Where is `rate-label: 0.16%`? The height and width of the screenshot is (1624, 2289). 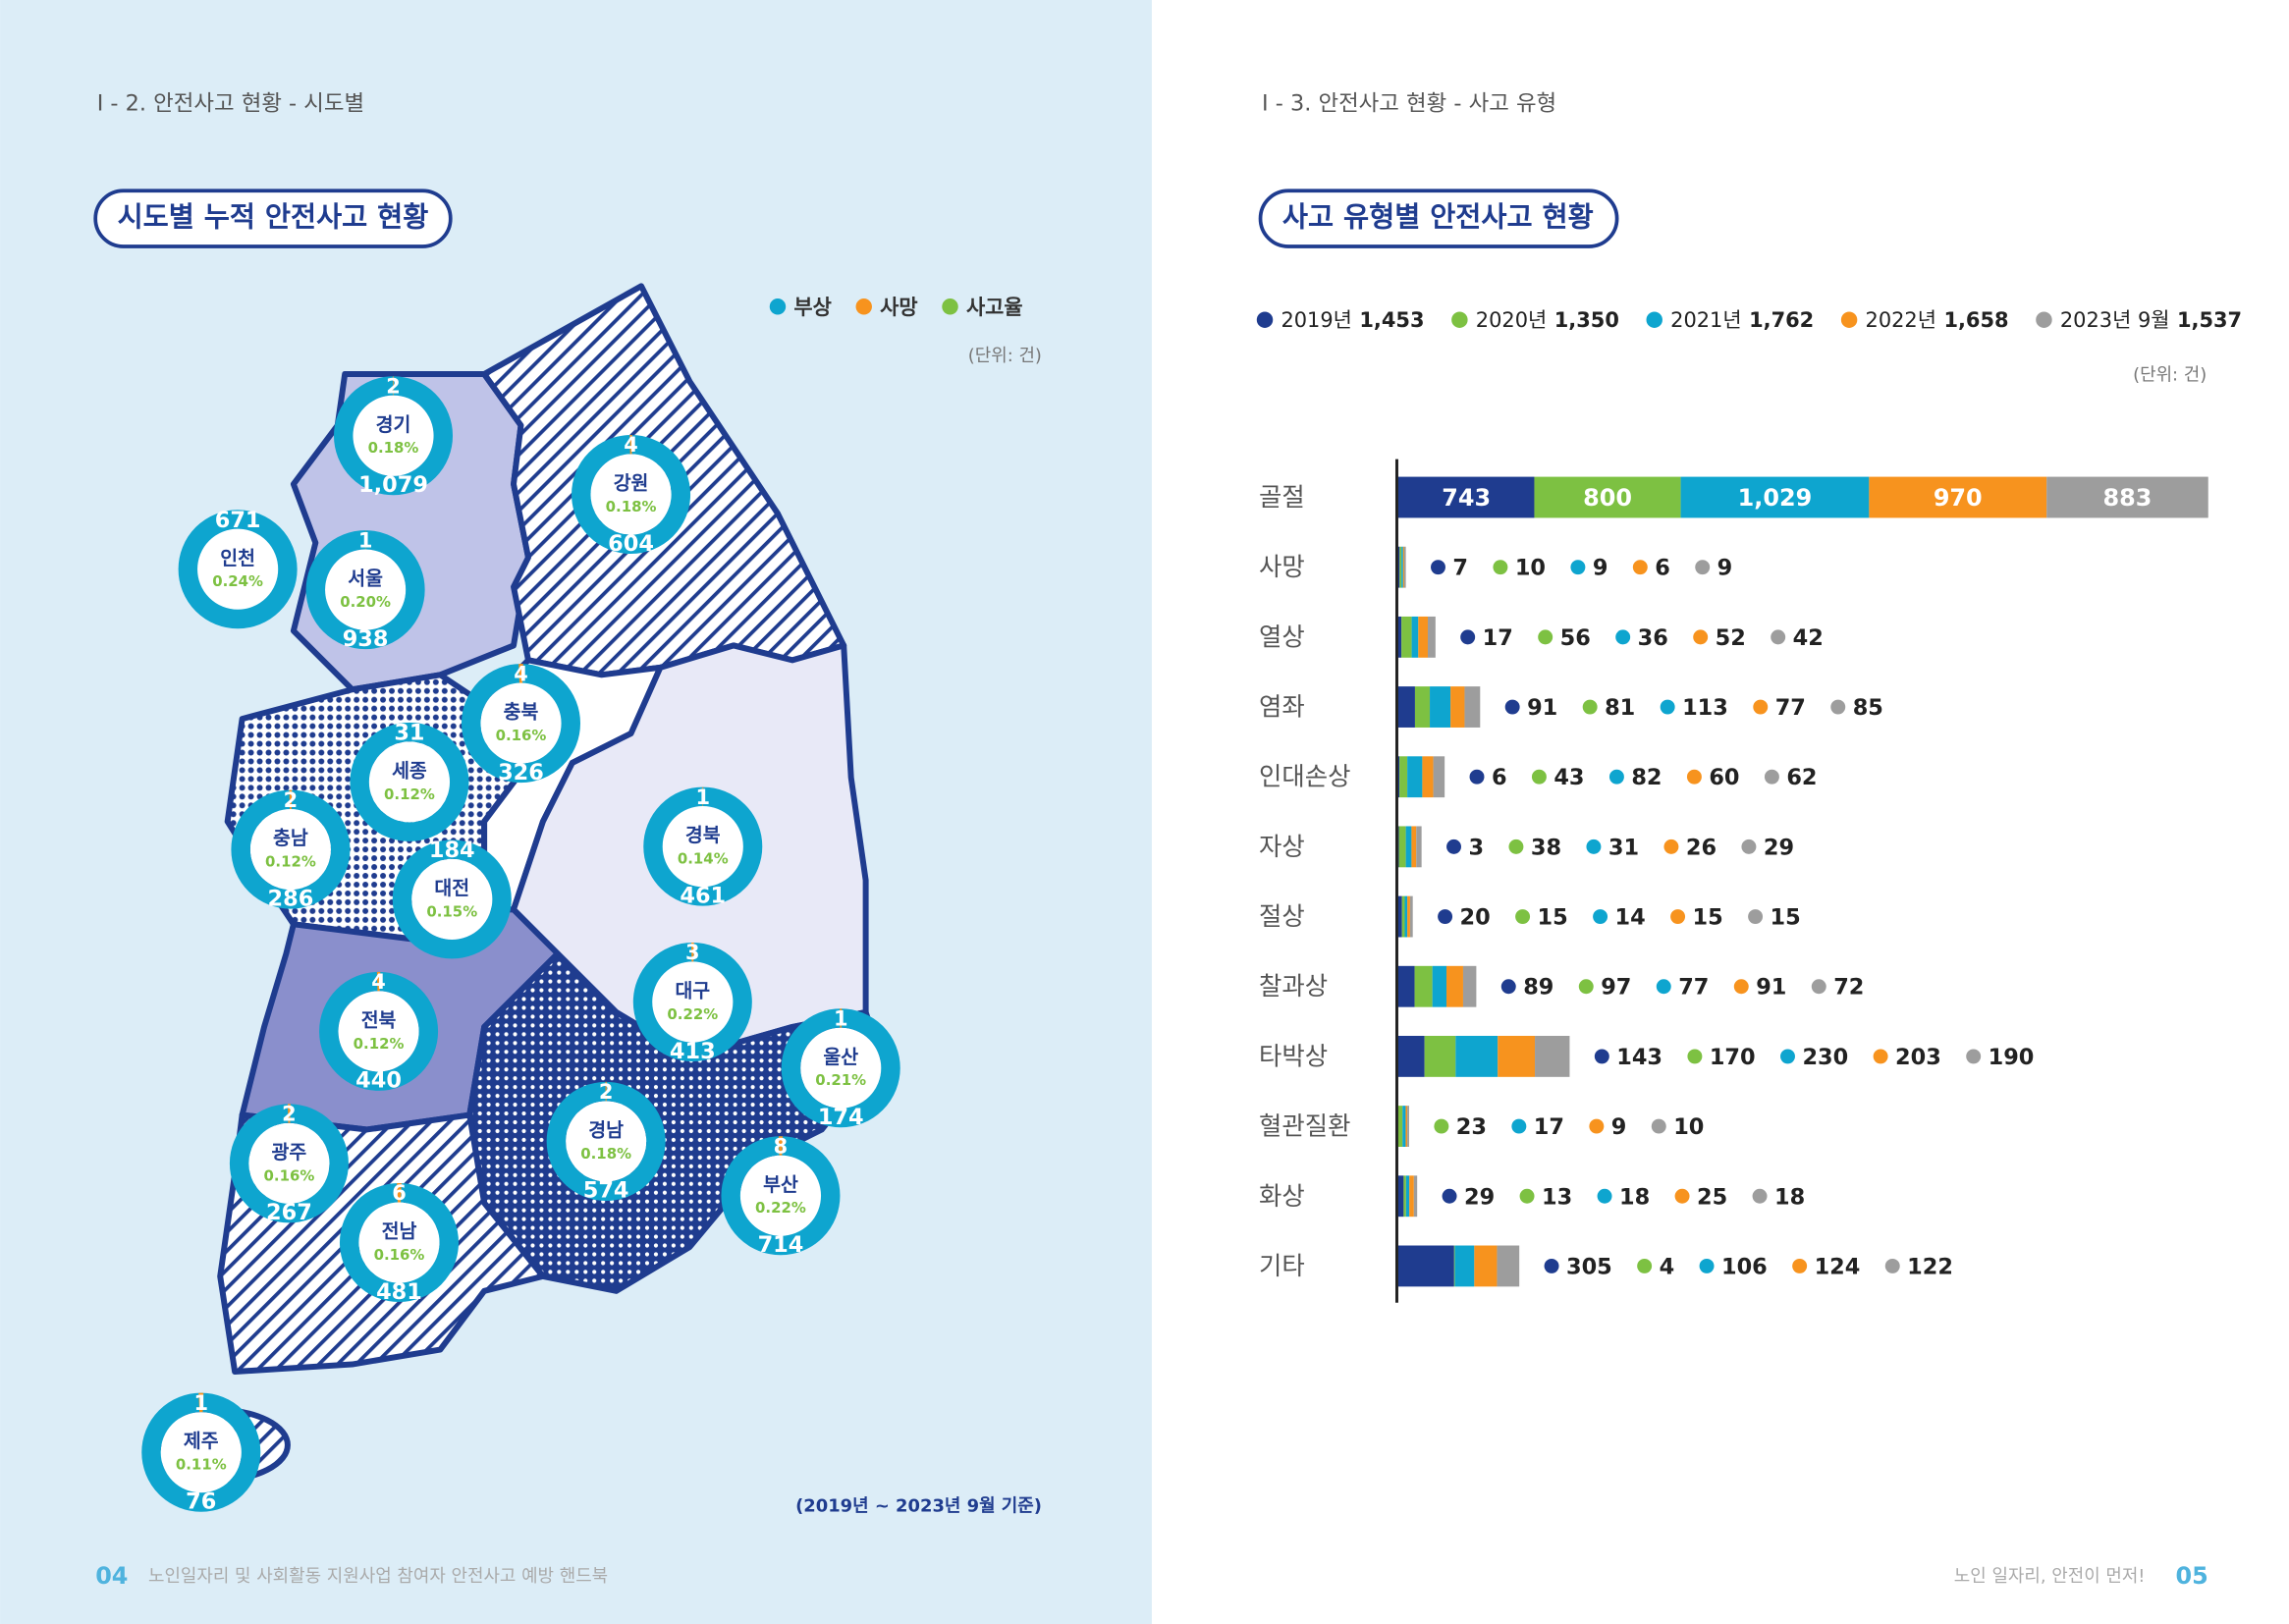
rate-label: 0.16% is located at coordinates (521, 735).